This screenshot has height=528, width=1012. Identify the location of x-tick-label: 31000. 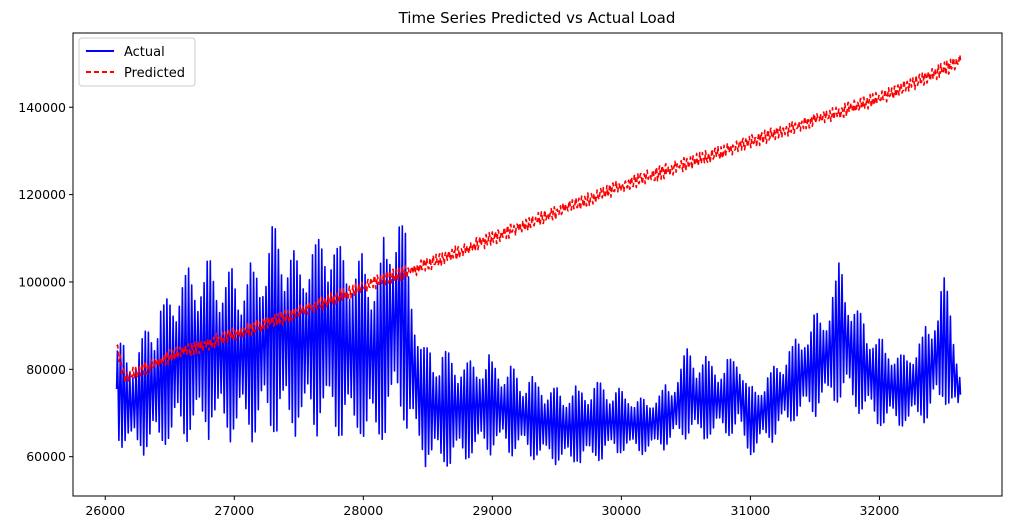
(751, 510).